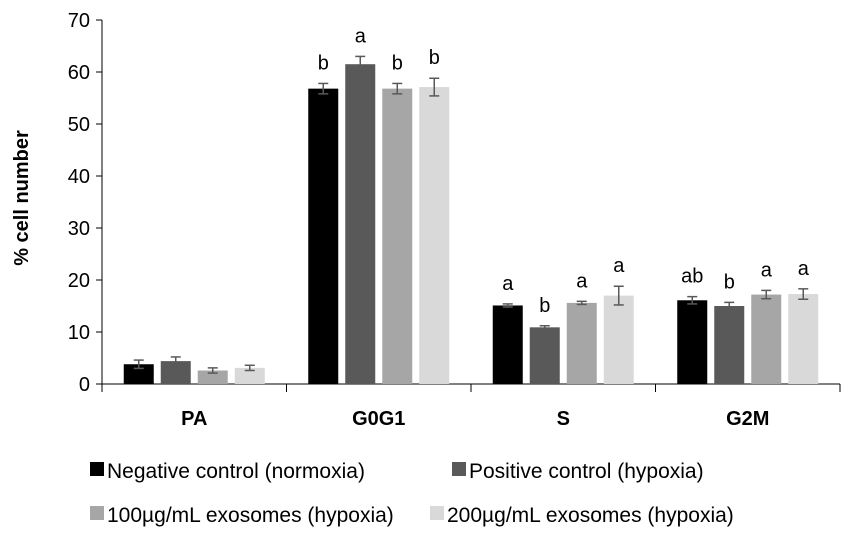 Image resolution: width=856 pixels, height=538 pixels. I want to click on x-axis: PA G0G1 S G2M, so click(471, 406).